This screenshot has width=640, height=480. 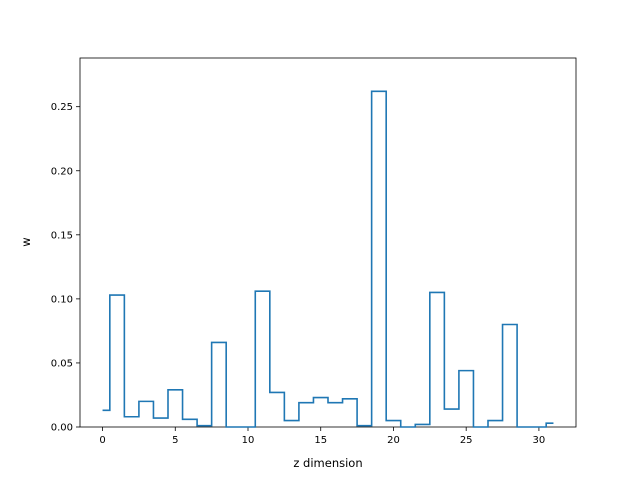 I want to click on x-axis-label: z dimension, so click(x=327, y=463).